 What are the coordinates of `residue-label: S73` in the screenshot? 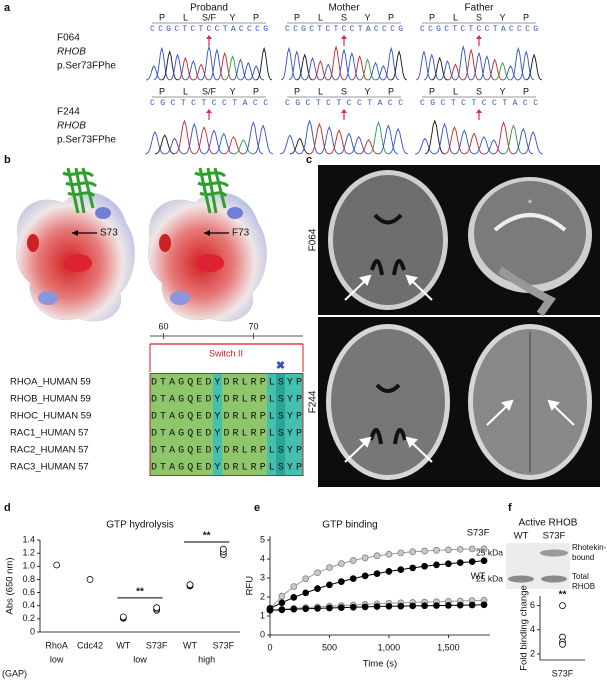 It's located at (109, 233).